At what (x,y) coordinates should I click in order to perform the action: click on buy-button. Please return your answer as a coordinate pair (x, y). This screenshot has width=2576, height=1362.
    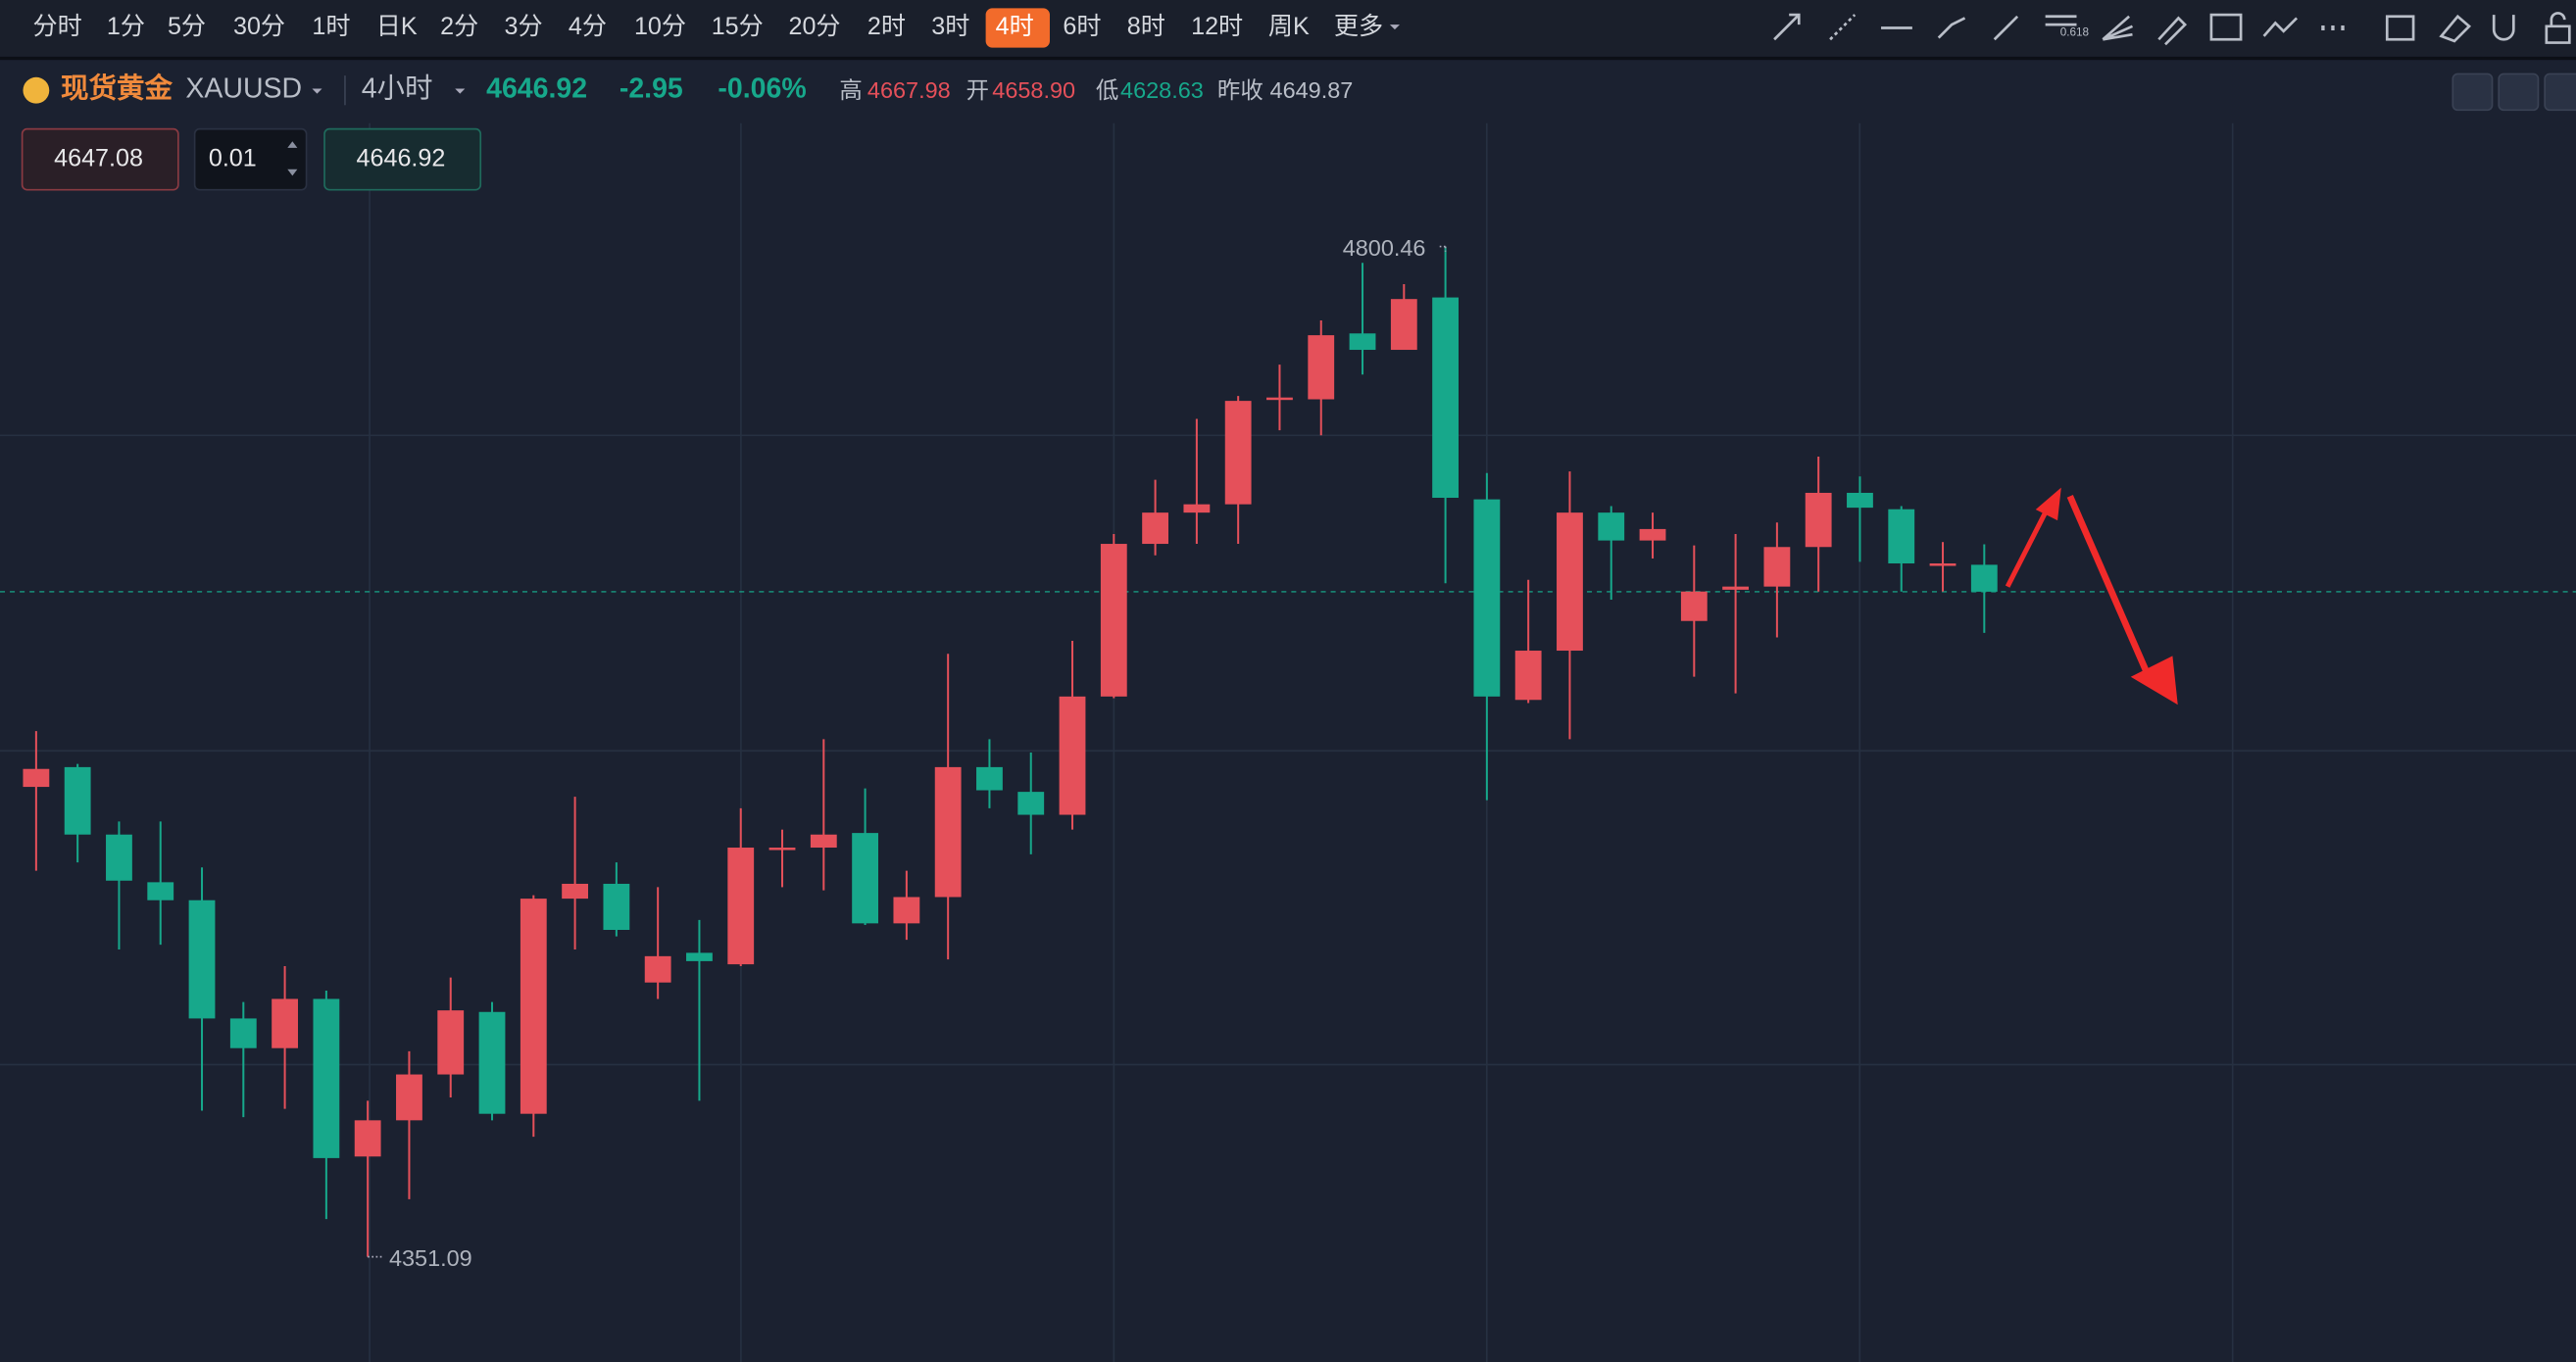
    Looking at the image, I should click on (402, 159).